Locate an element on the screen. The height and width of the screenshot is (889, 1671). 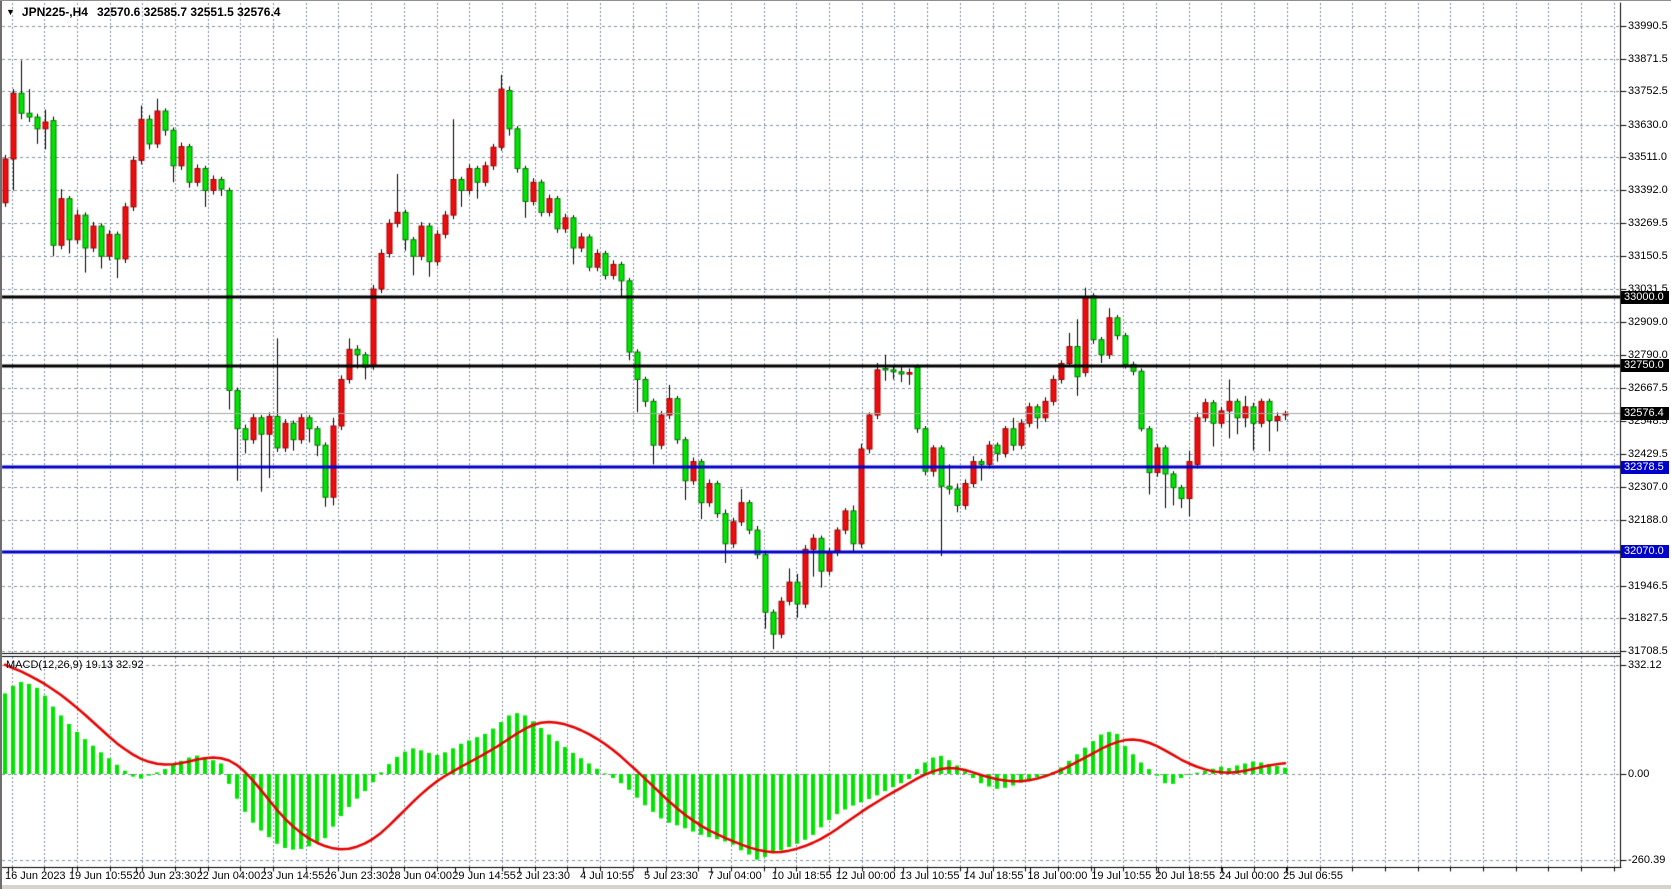
price-tag-32576.4: 32576.4 is located at coordinates (1645, 413).